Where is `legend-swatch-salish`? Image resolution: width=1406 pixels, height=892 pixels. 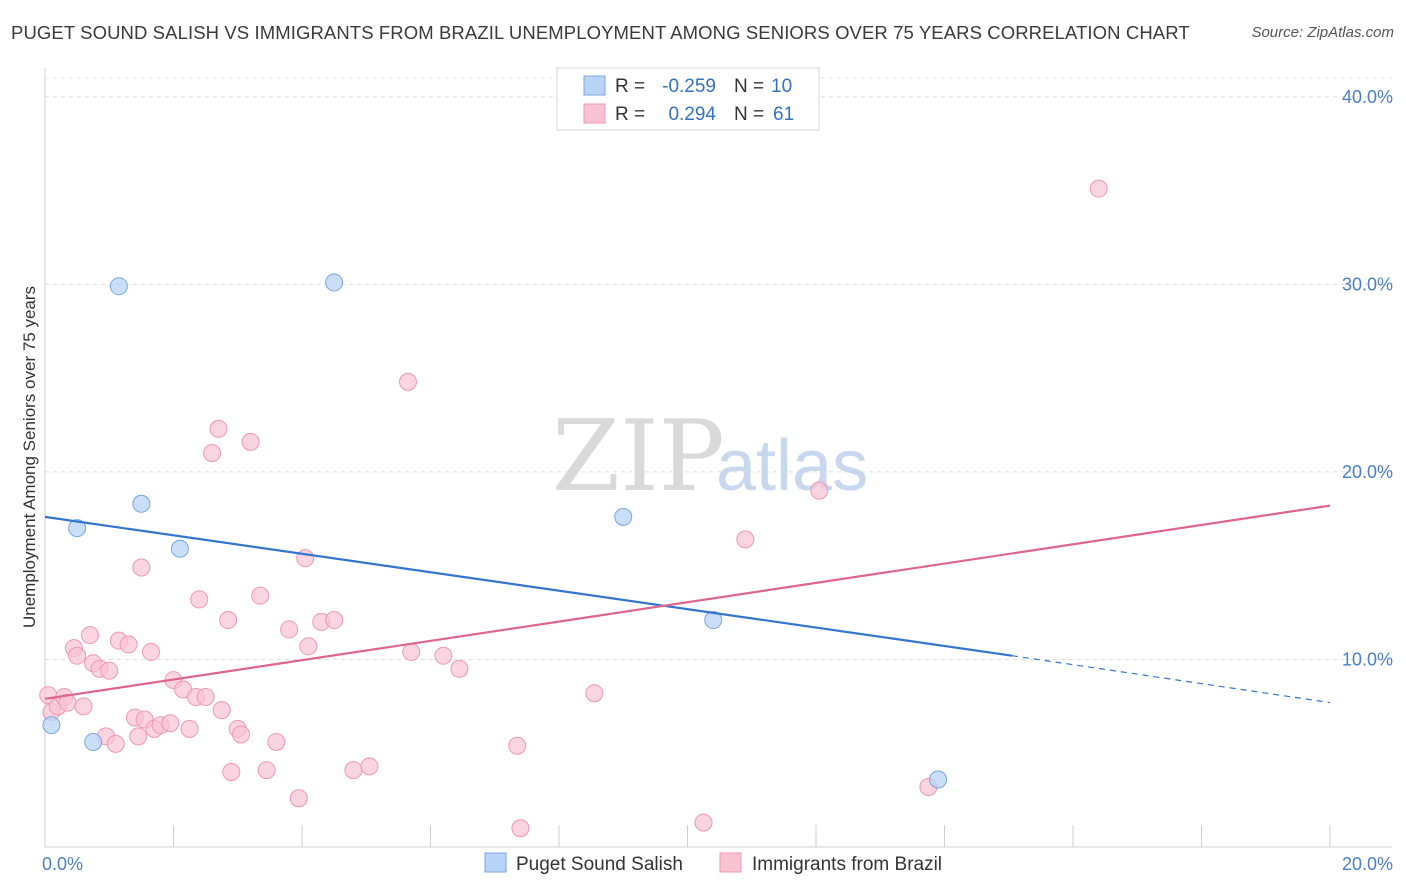
legend-swatch-salish is located at coordinates (594, 85).